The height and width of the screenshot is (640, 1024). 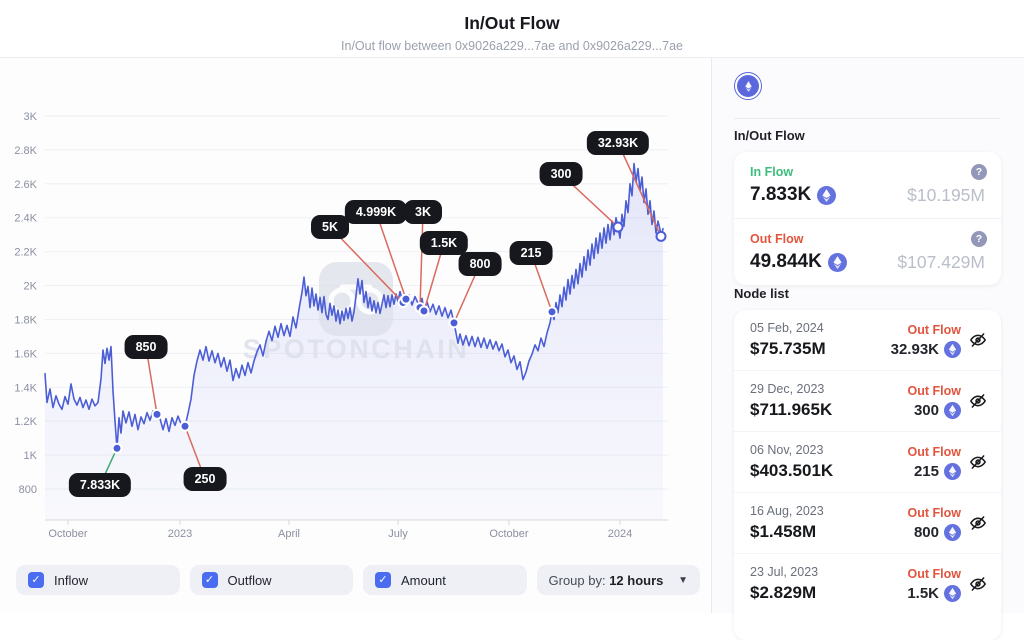 What do you see at coordinates (423, 212) in the screenshot?
I see `annotation-callout: 3K` at bounding box center [423, 212].